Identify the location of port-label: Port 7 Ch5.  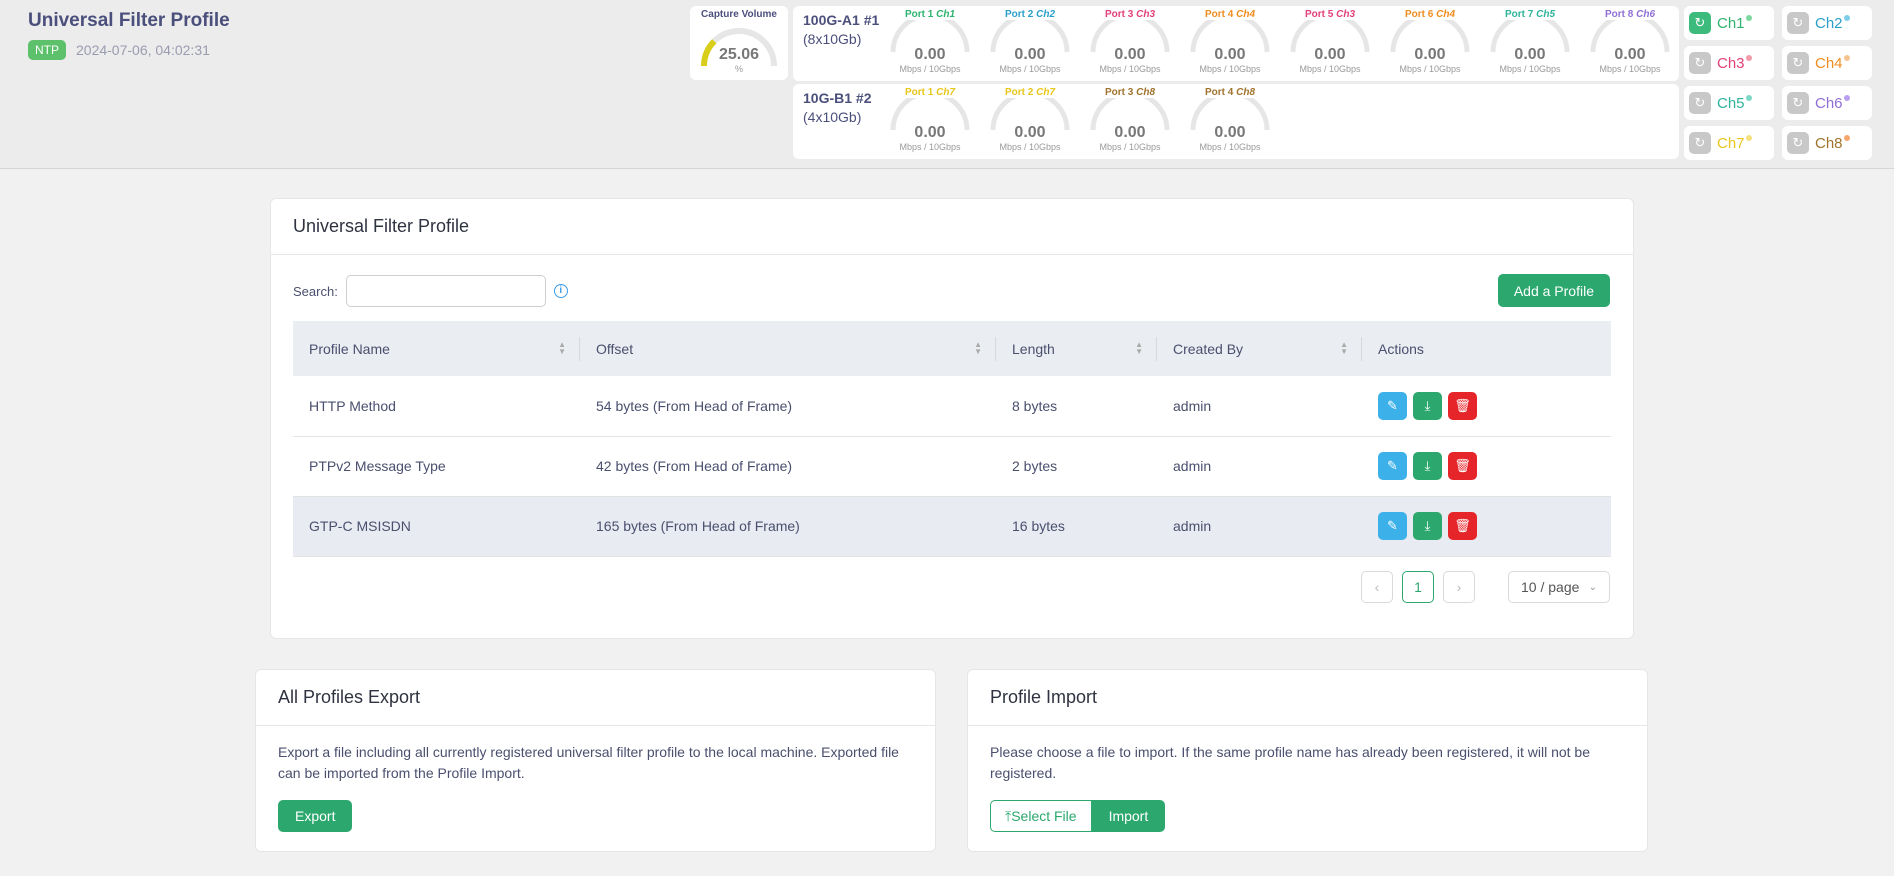
(1530, 14).